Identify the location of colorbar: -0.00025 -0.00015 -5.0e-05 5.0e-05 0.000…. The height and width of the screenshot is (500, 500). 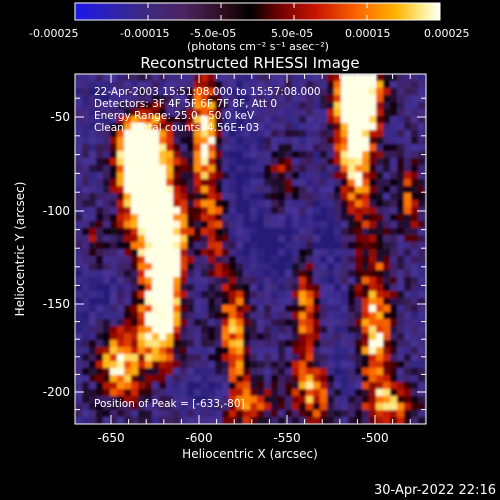
(249, 27).